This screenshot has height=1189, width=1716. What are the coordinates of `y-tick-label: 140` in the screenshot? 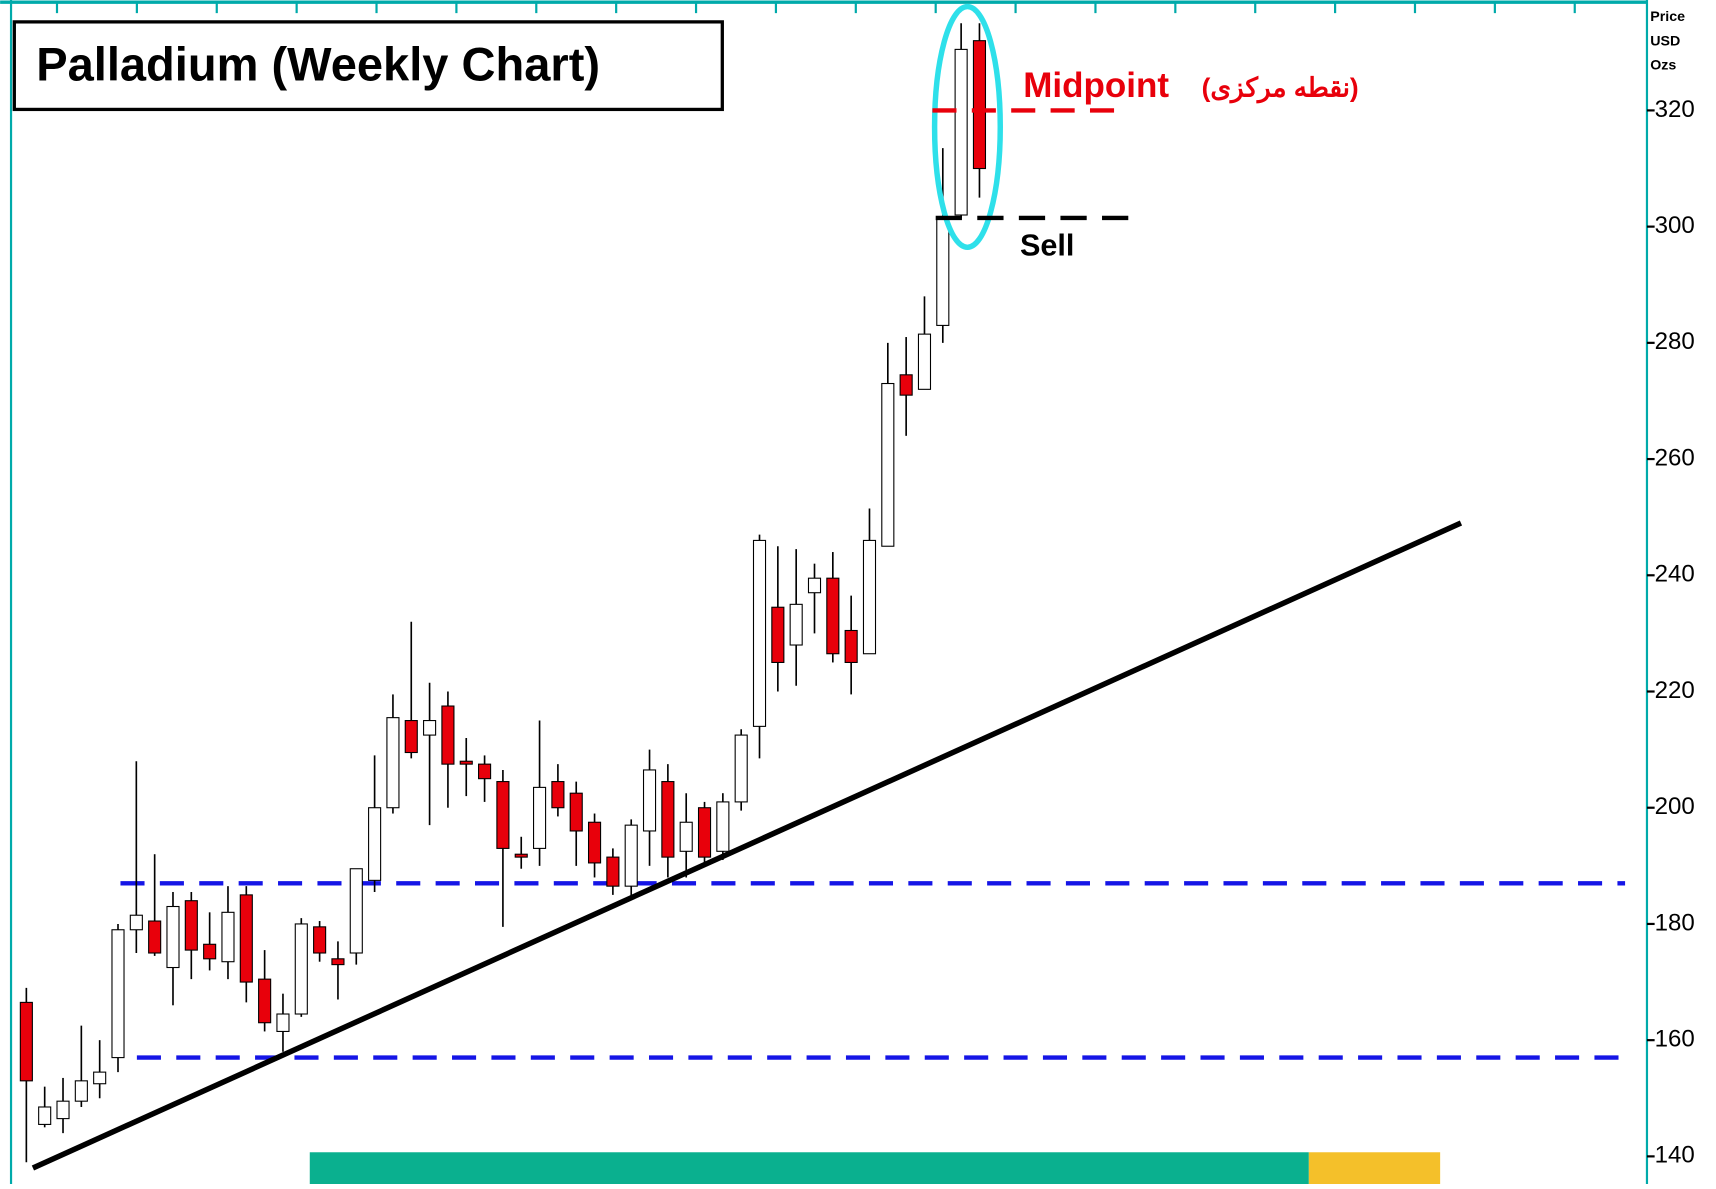 It's located at (1675, 1155).